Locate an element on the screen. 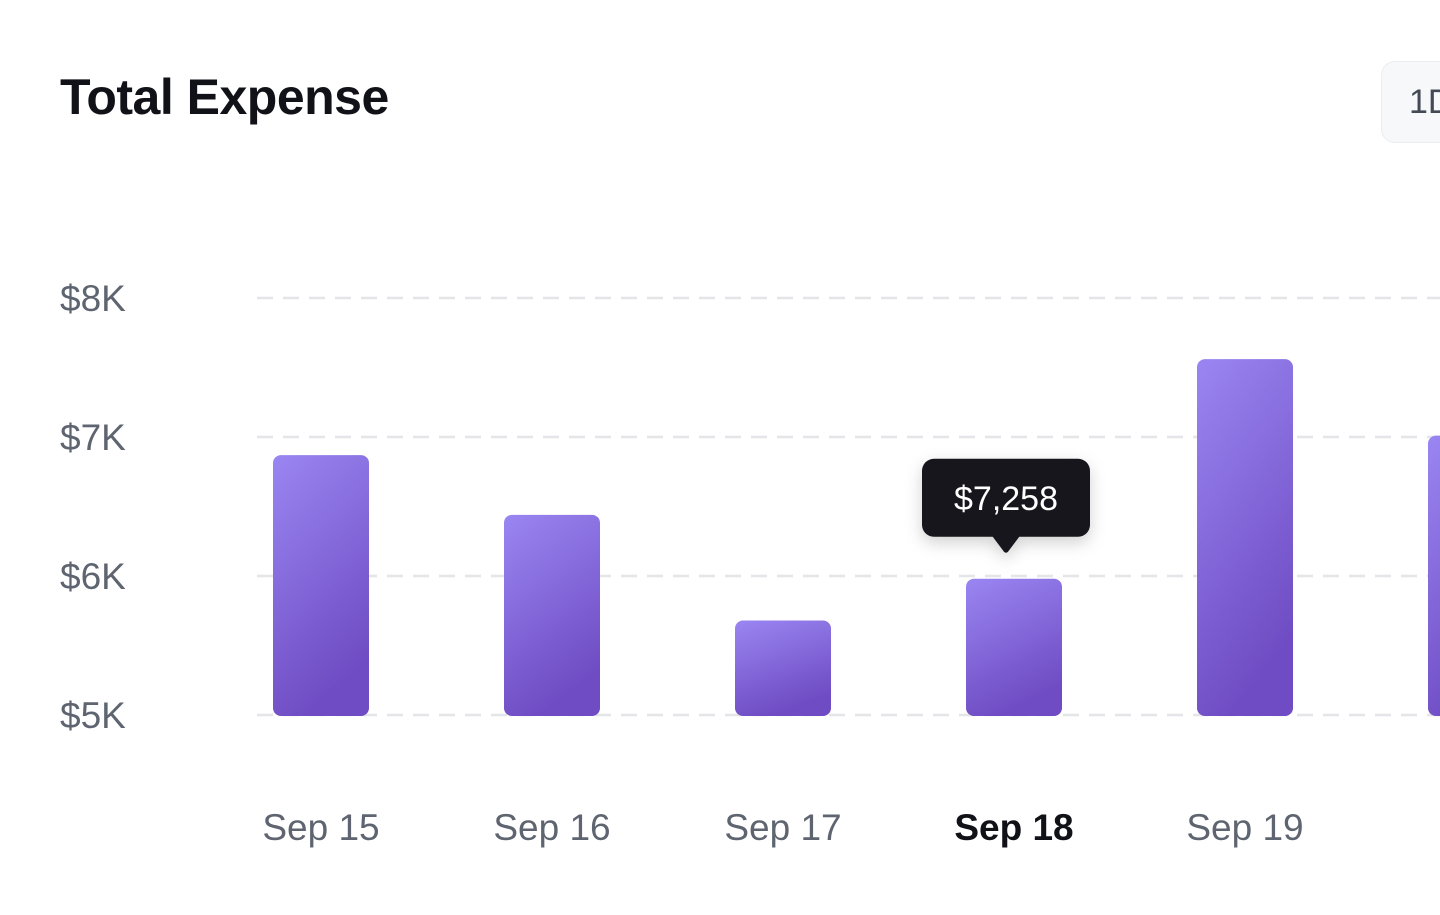 The image size is (1440, 915). x-tick-label: Sep 16 is located at coordinates (551, 827).